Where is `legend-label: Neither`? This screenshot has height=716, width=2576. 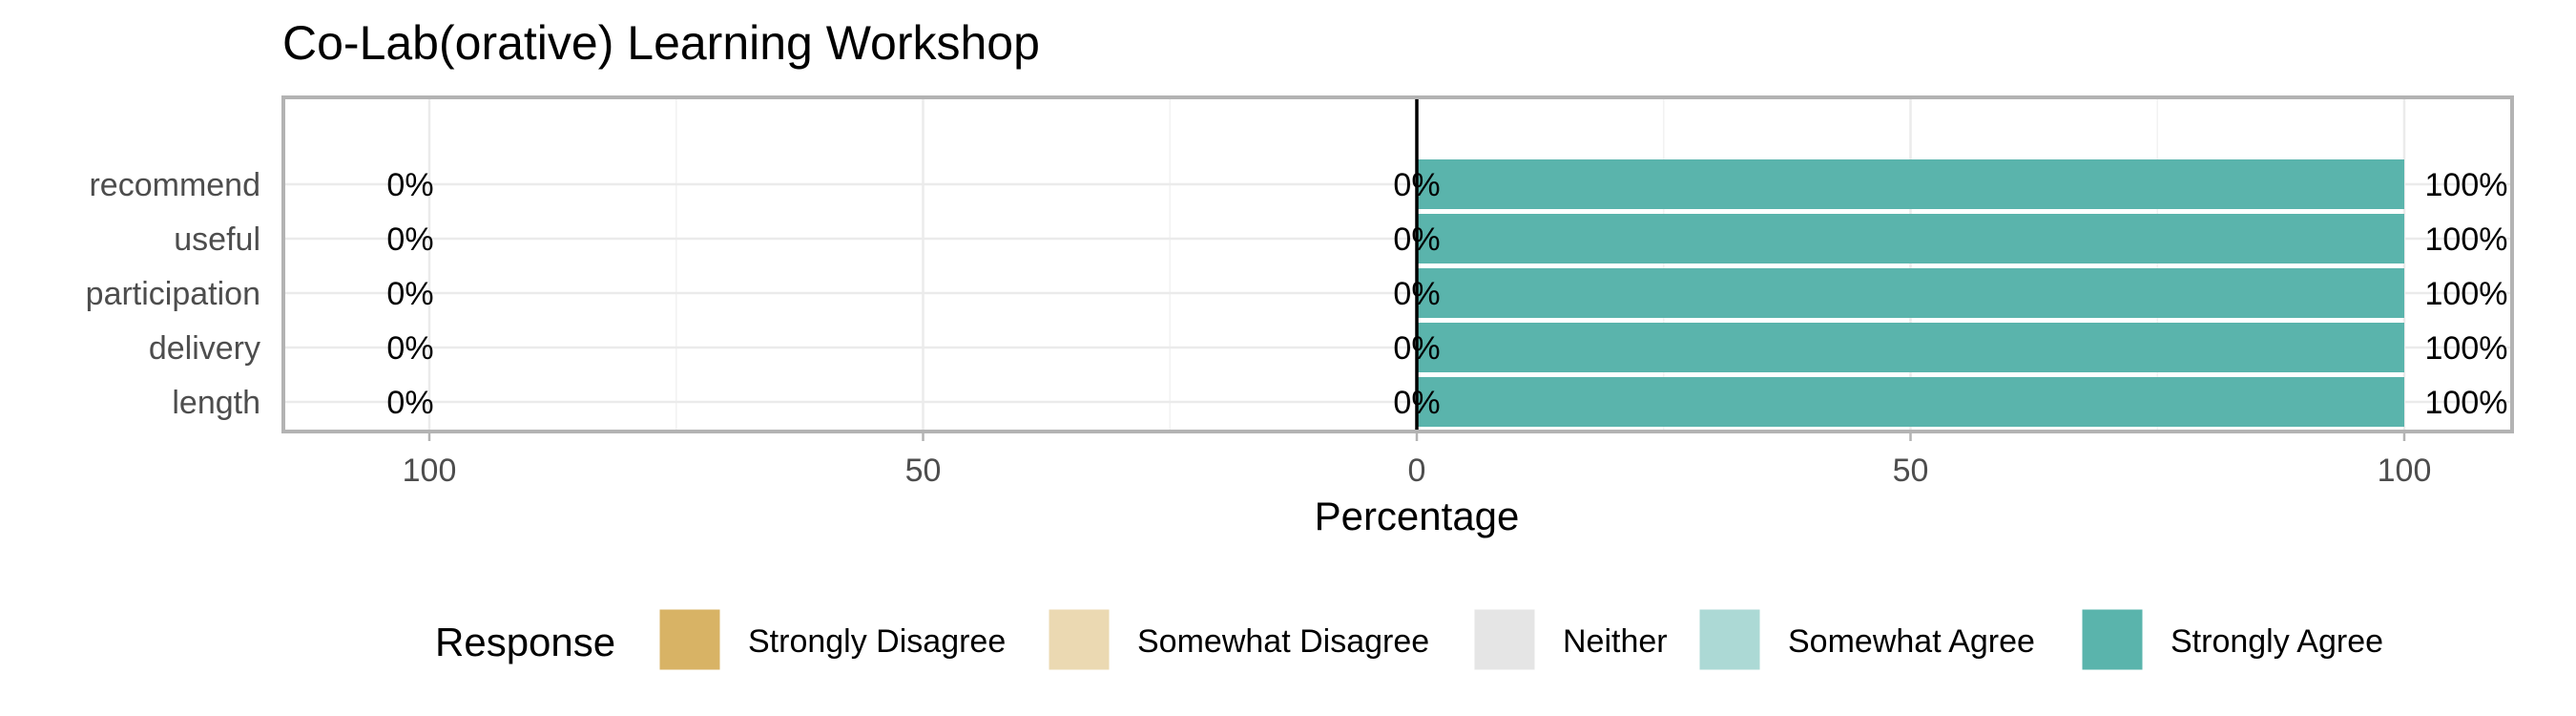 legend-label: Neither is located at coordinates (1615, 641).